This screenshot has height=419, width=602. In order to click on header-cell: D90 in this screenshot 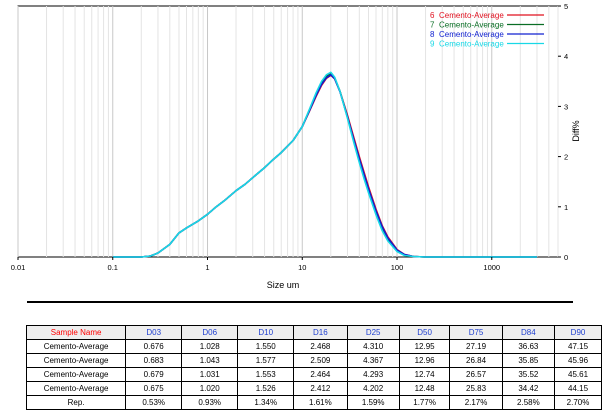, I will do `click(578, 332)`.